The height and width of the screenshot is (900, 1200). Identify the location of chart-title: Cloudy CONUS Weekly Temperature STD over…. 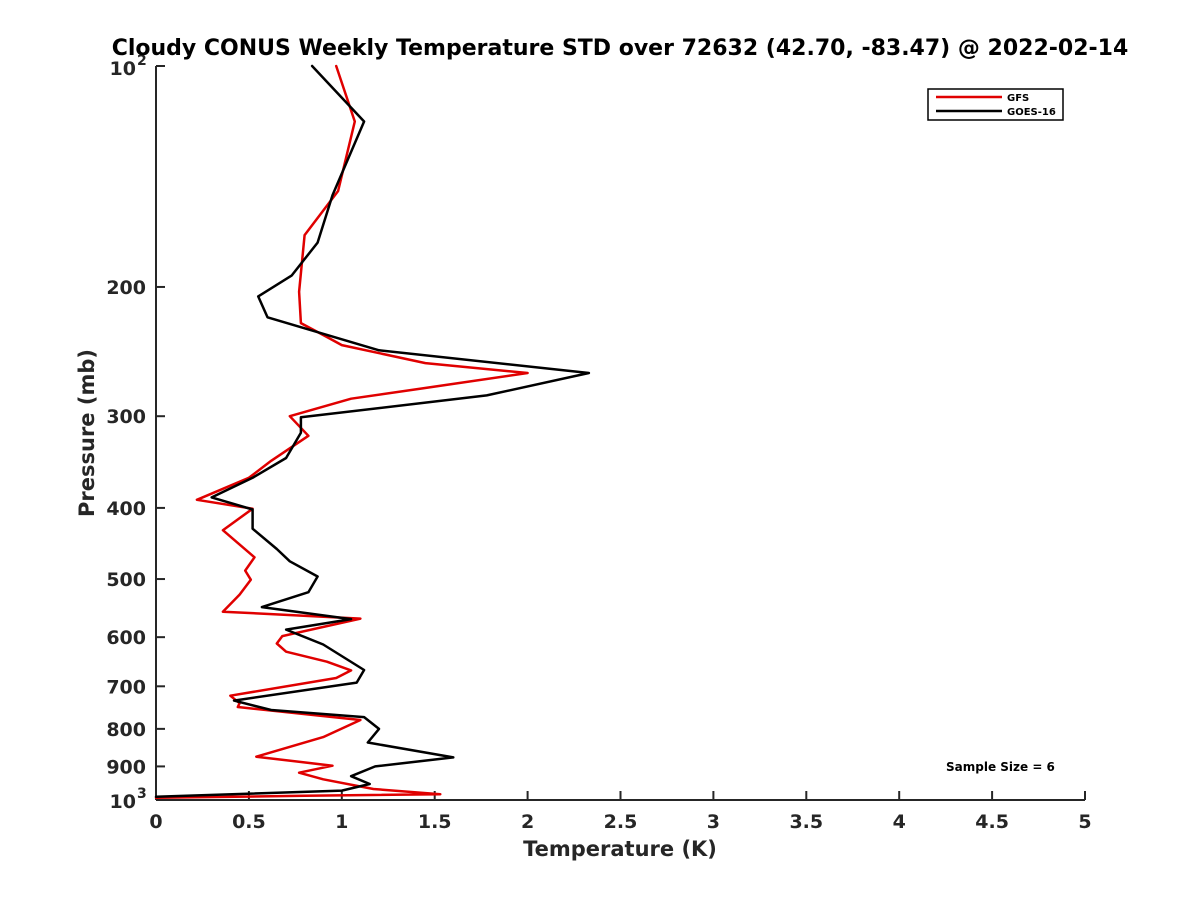
(620, 48).